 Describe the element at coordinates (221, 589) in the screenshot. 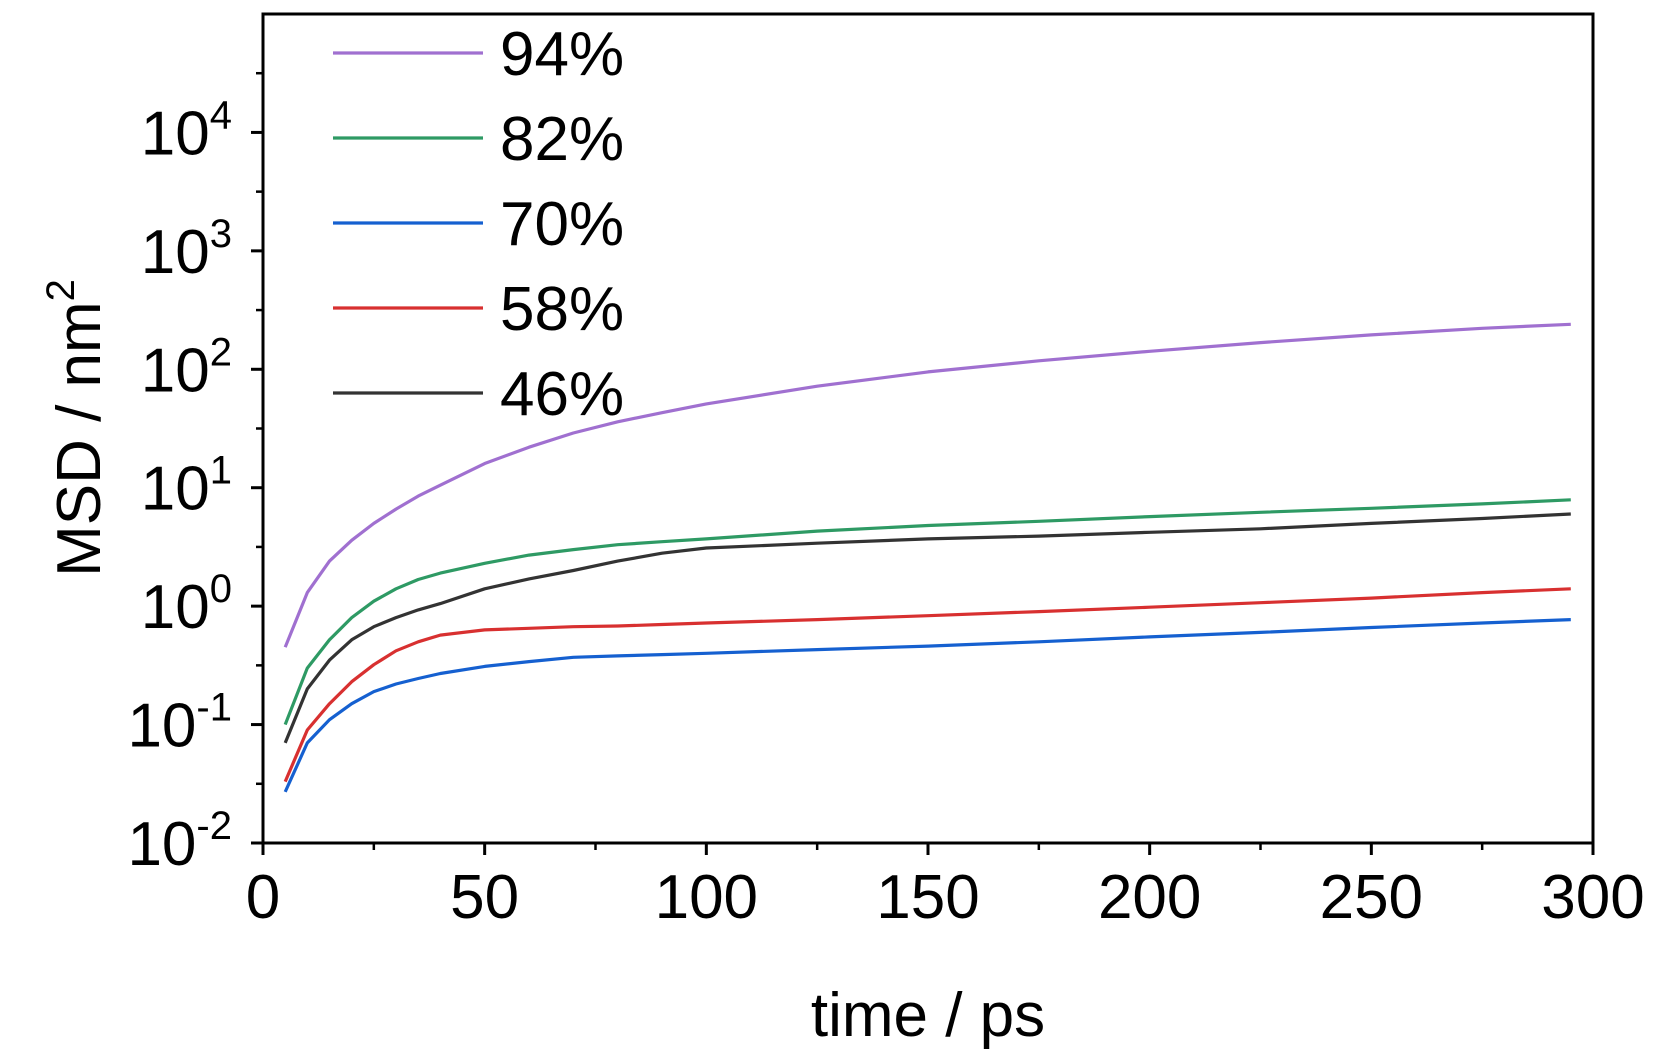

I see `y-tick-exponent: 0` at that location.